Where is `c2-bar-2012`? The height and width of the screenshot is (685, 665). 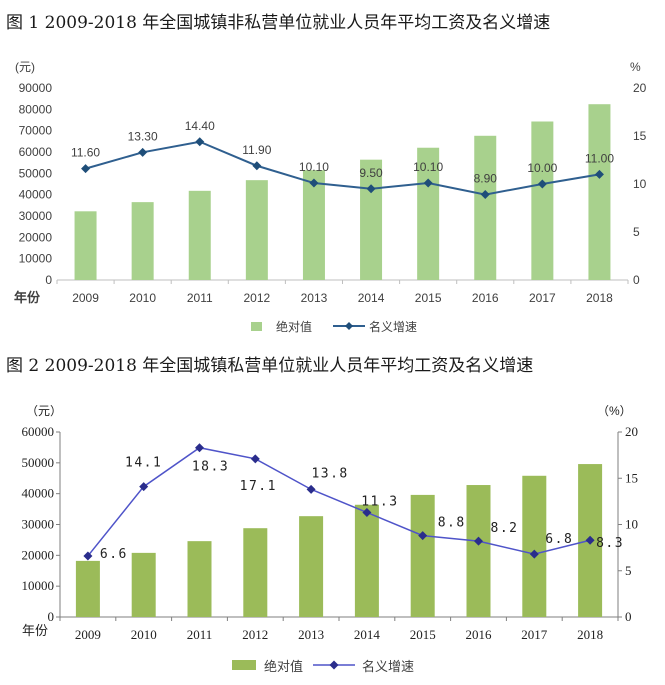 c2-bar-2012 is located at coordinates (255, 572).